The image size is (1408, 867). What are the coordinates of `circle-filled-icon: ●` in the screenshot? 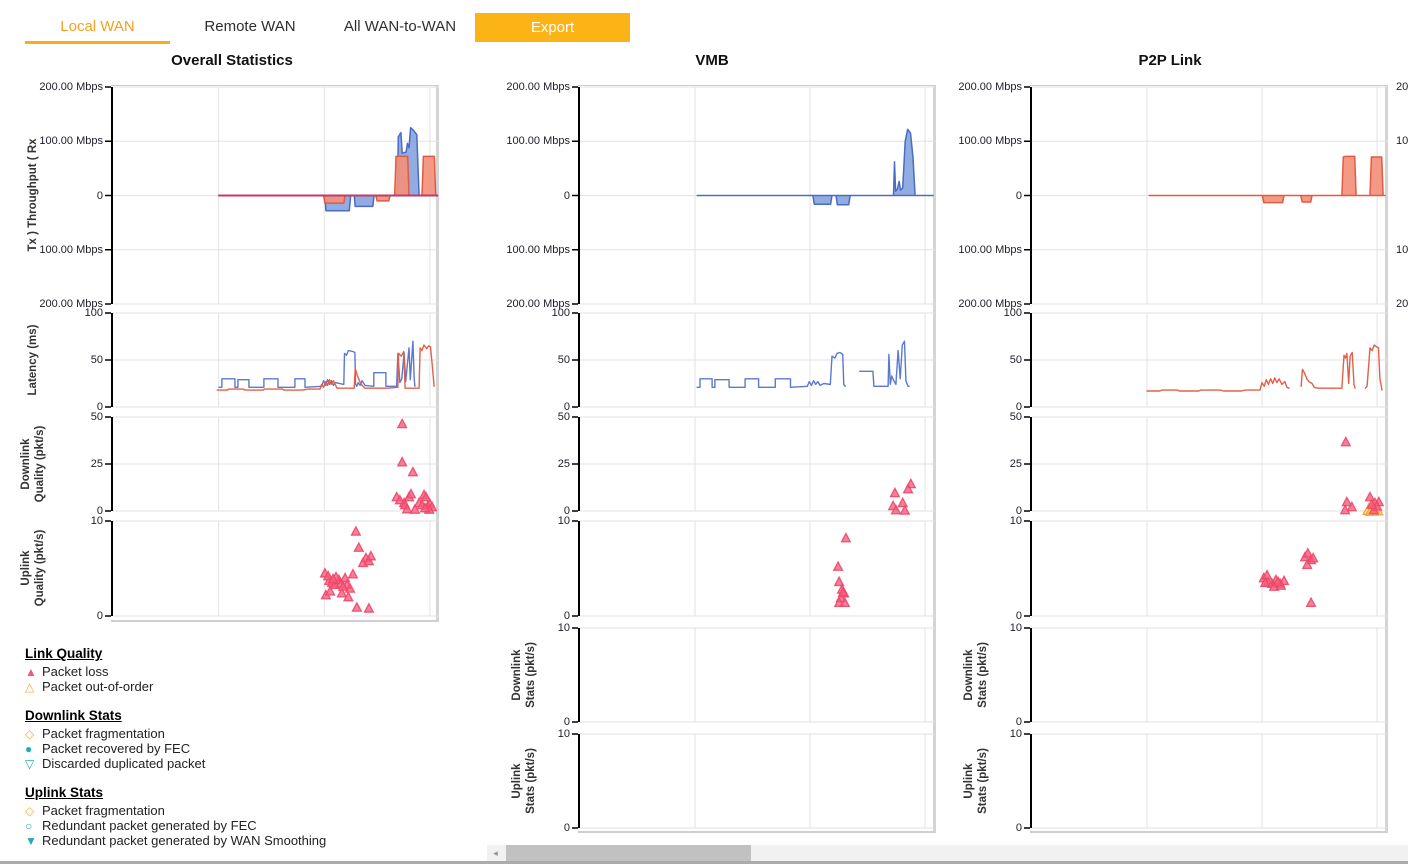 It's located at (29, 749).